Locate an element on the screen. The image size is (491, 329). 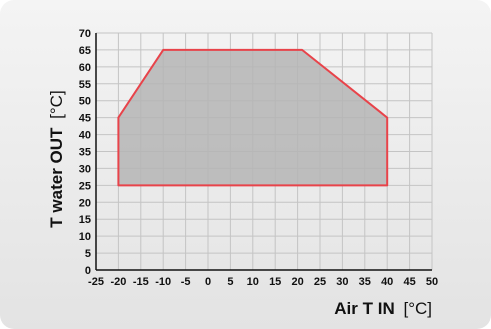
y-tick-label: 5 is located at coordinates (88, 254).